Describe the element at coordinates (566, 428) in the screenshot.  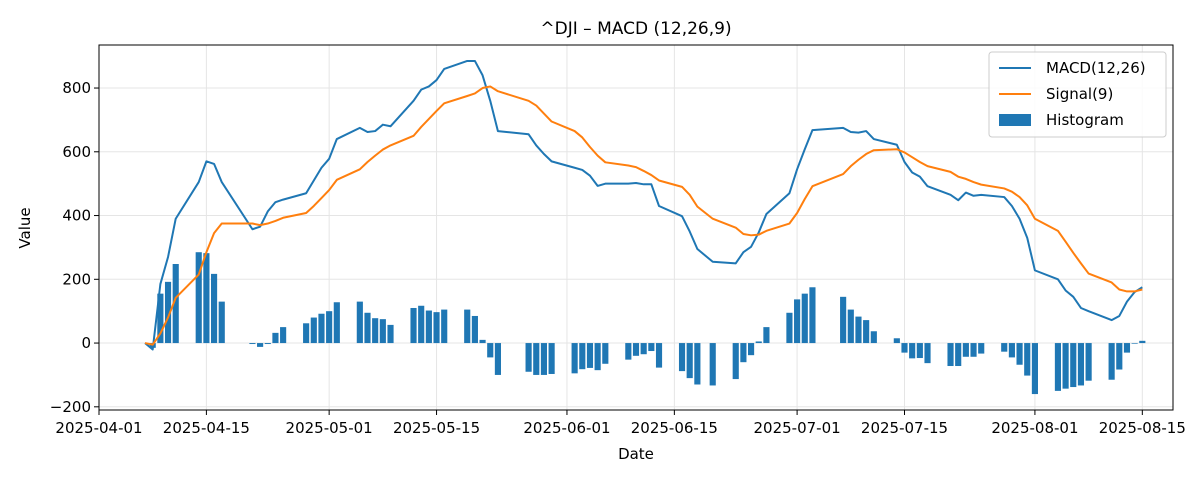
I see `x-tick-label: 2025-06-01` at that location.